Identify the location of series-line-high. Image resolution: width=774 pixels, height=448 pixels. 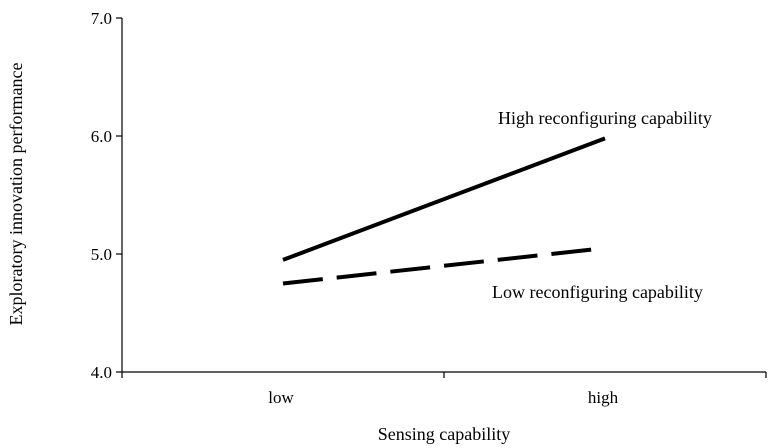
(444, 199).